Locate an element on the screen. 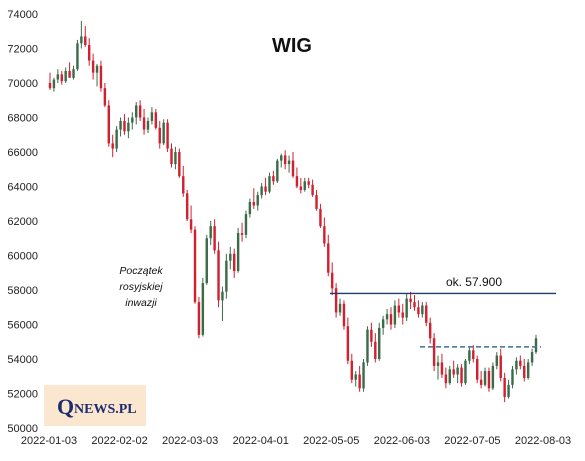  y-tick-label: 68000 is located at coordinates (22, 119).